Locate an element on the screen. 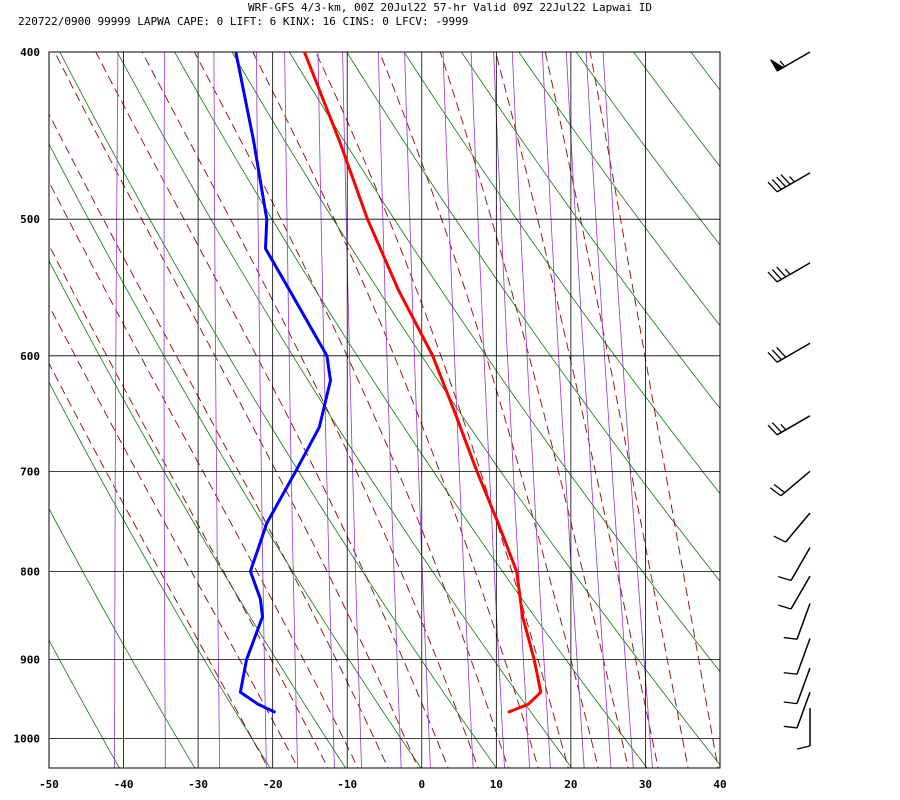 This screenshot has height=800, width=900. x-tick-label: 40 is located at coordinates (719, 784).